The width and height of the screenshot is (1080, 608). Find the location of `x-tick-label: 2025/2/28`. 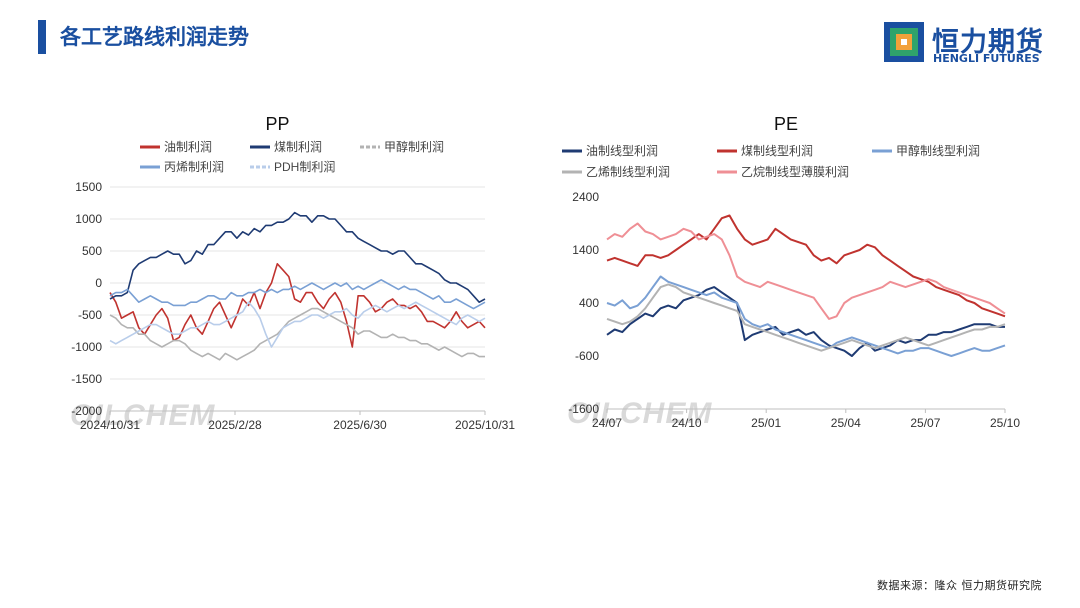

x-tick-label: 2025/2/28 is located at coordinates (235, 425).